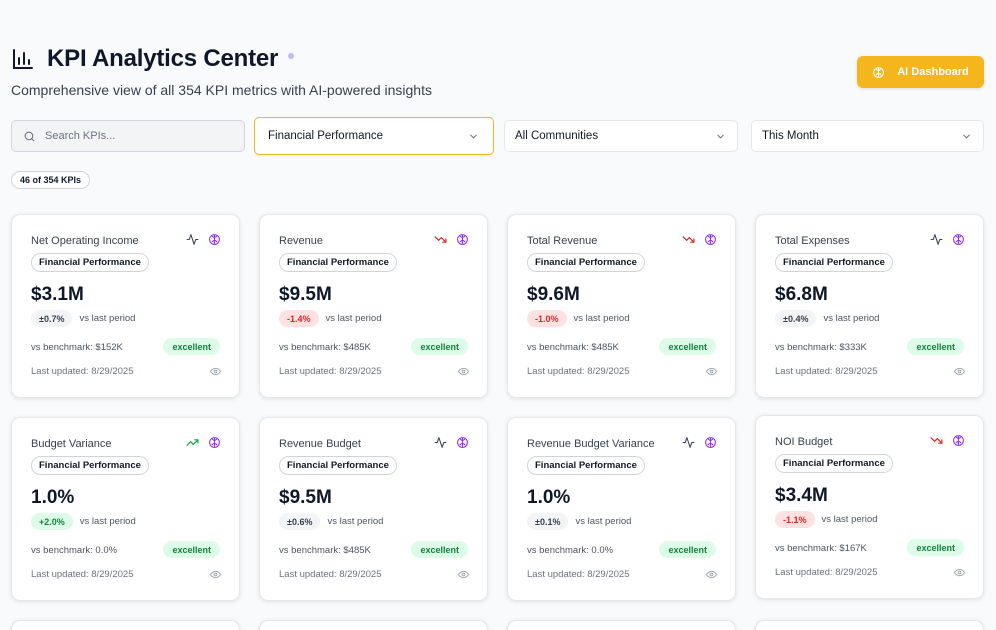 This screenshot has width=996, height=630. Describe the element at coordinates (326, 136) in the screenshot. I see `category-select-value: Financial Performance` at that location.